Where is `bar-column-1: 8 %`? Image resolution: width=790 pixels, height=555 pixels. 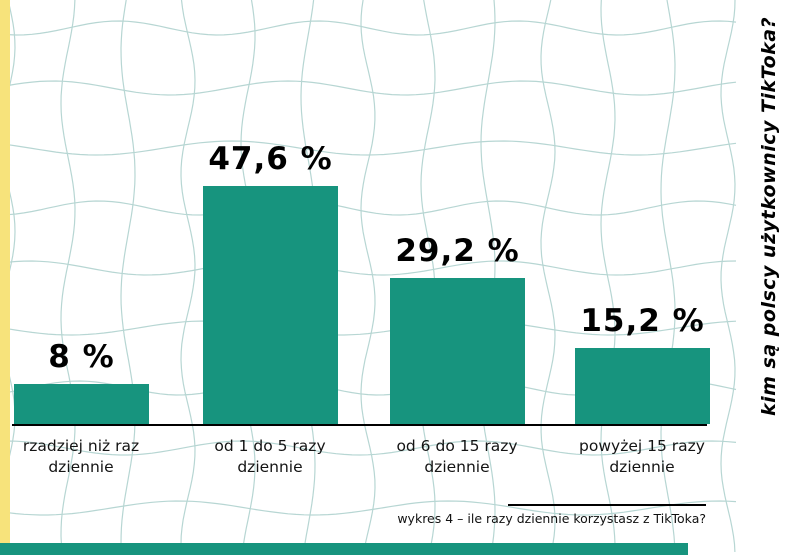
bar-column-1: 8 % is located at coordinates (81, 381).